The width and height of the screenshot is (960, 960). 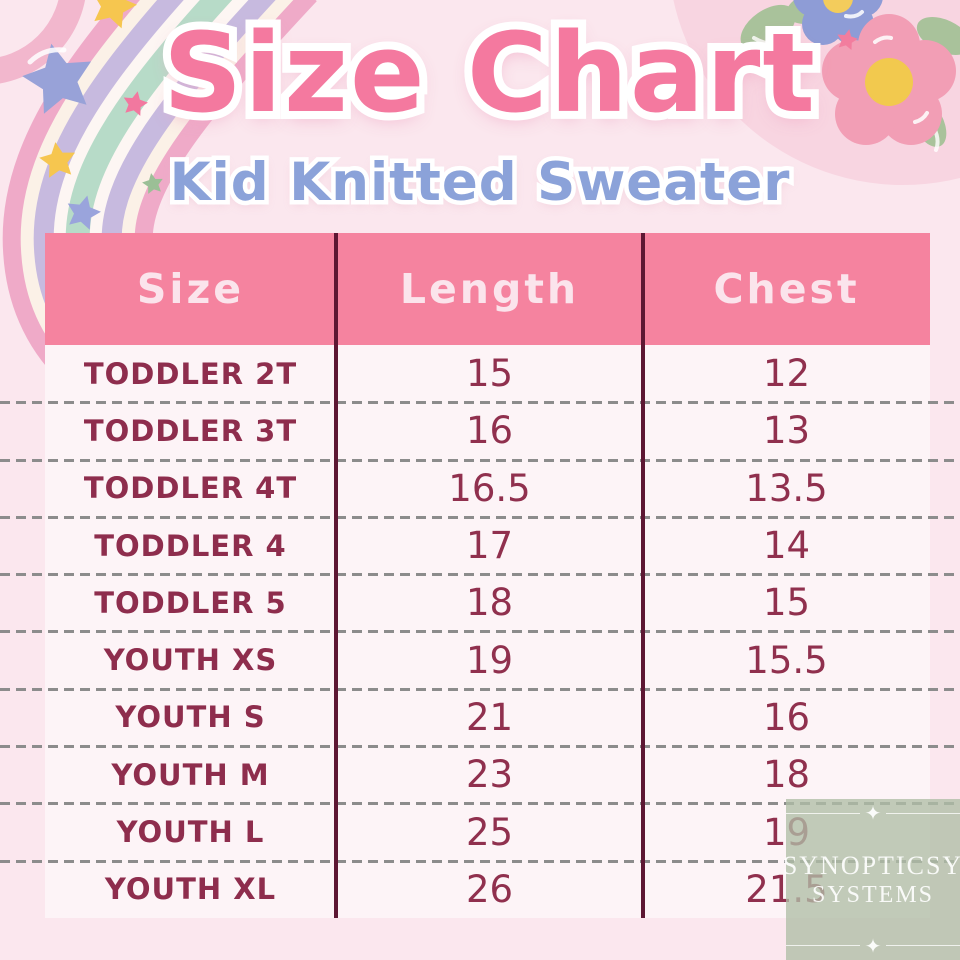 What do you see at coordinates (786, 660) in the screenshot?
I see `chest-value: 15.5` at bounding box center [786, 660].